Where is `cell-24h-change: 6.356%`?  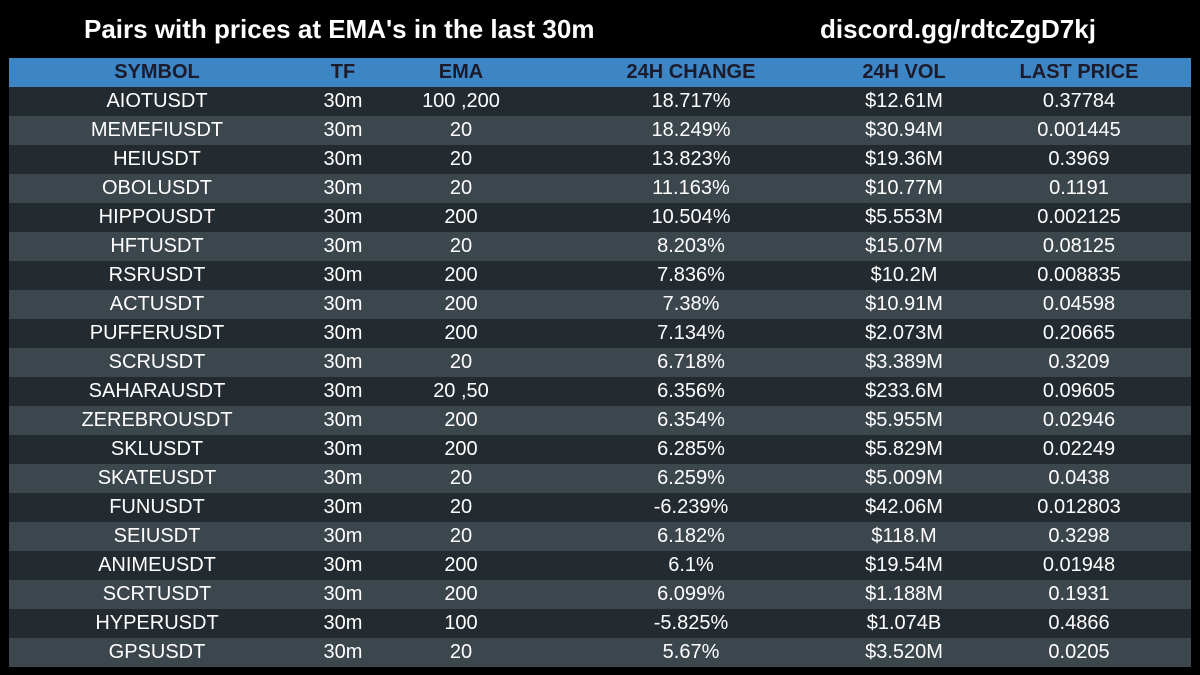 cell-24h-change: 6.356% is located at coordinates (691, 391).